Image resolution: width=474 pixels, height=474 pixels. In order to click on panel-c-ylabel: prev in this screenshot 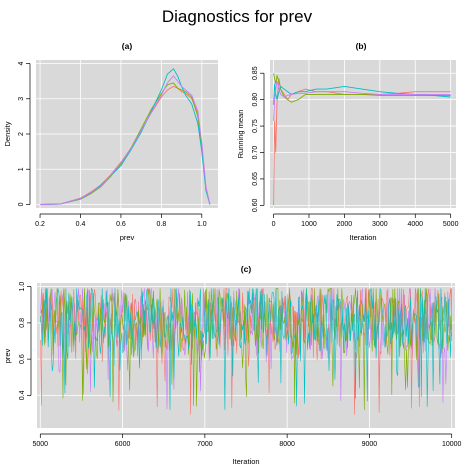, I will do `click(7, 355)`.